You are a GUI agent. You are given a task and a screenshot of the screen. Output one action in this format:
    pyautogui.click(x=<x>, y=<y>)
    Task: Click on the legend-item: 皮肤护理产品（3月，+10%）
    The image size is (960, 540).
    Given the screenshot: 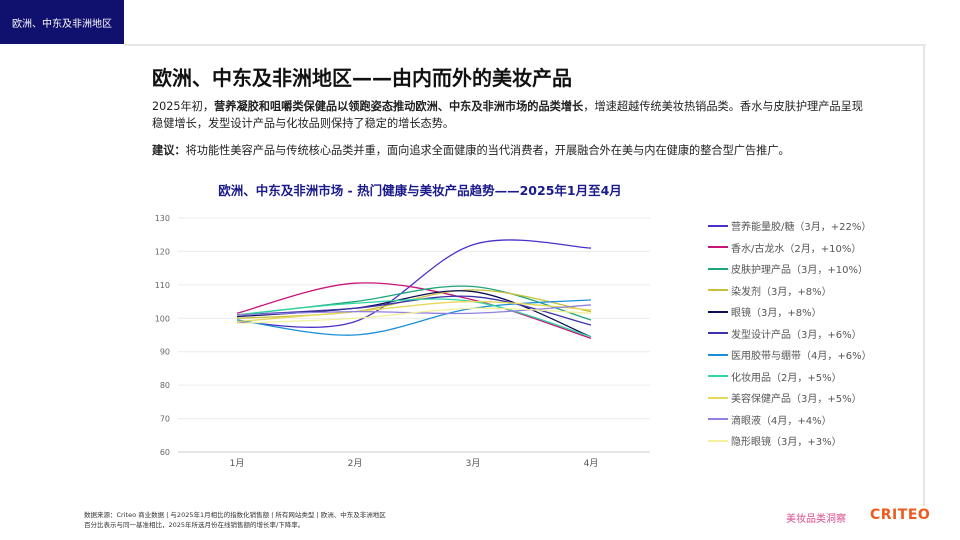 What is the action you would take?
    pyautogui.click(x=790, y=269)
    